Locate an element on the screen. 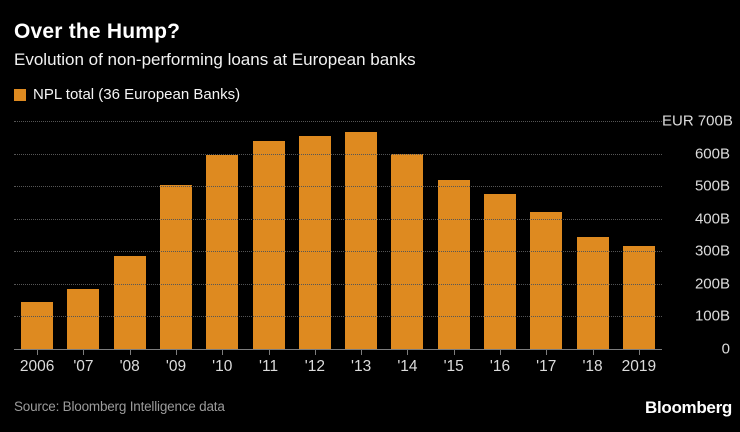 This screenshot has height=432, width=740. x-axis-label: '11 is located at coordinates (269, 366).